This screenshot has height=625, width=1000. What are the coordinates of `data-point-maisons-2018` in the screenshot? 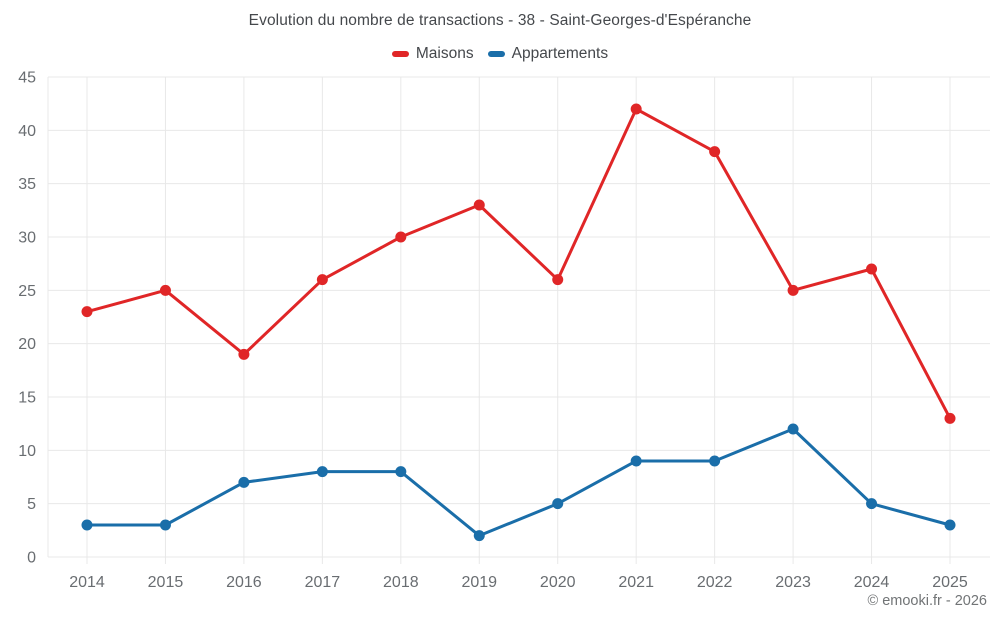 It's located at (401, 237).